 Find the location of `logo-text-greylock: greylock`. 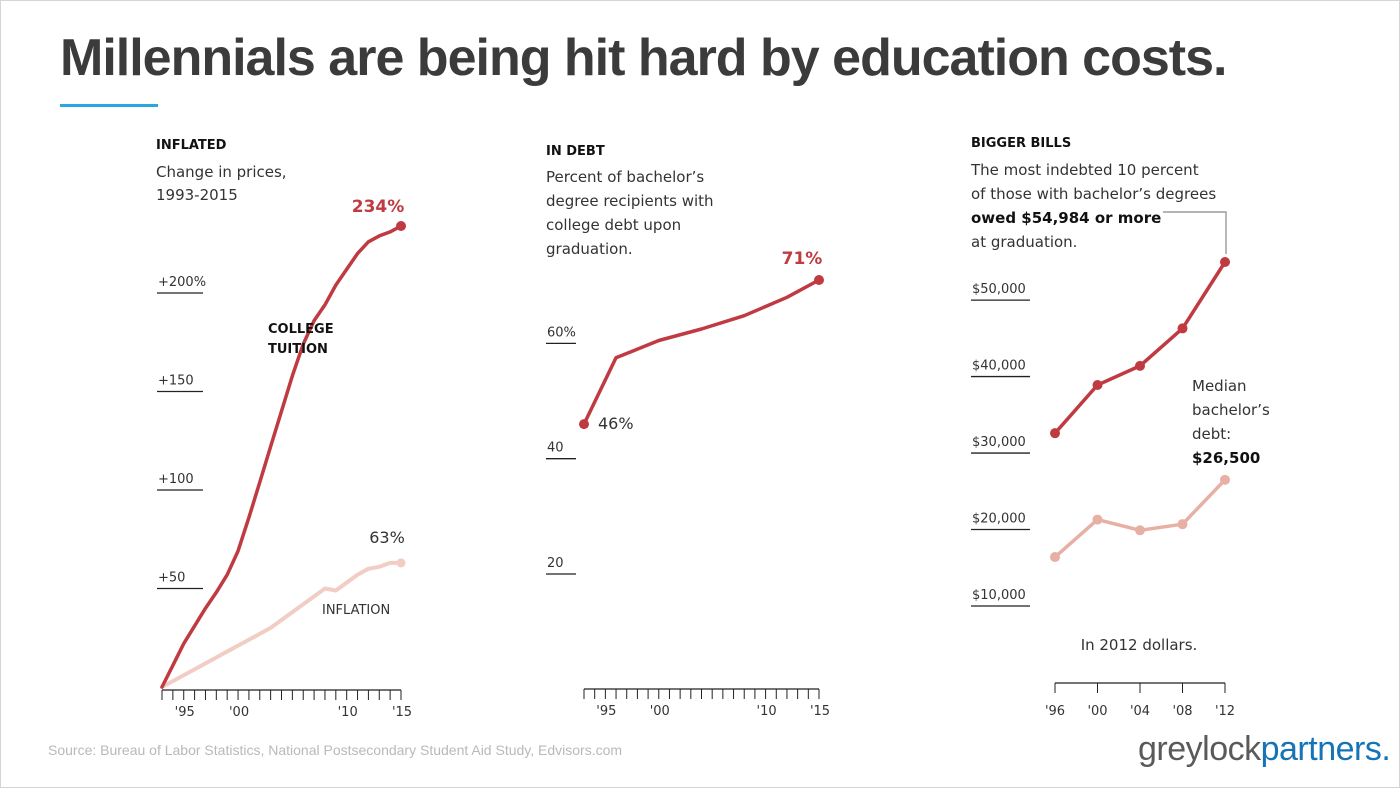

logo-text-greylock: greylock is located at coordinates (1199, 749).